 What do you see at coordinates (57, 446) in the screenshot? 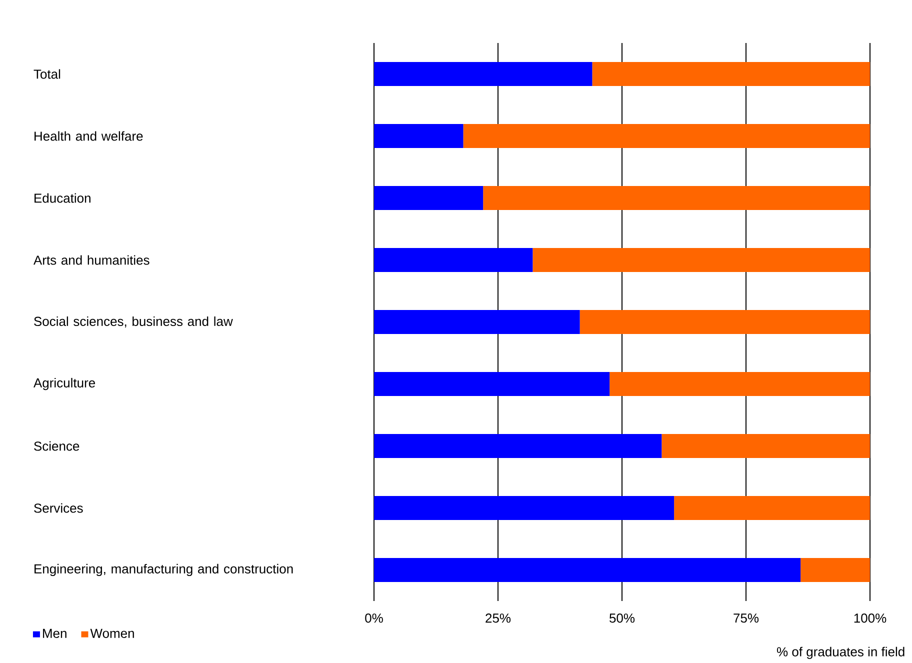
I see `y-tick-label: Science` at bounding box center [57, 446].